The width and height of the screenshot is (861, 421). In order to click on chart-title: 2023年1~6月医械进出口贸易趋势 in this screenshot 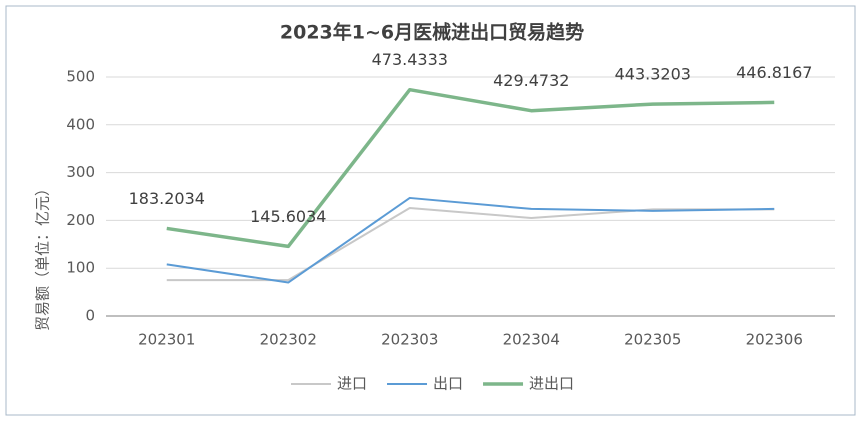, I will do `click(432, 32)`.